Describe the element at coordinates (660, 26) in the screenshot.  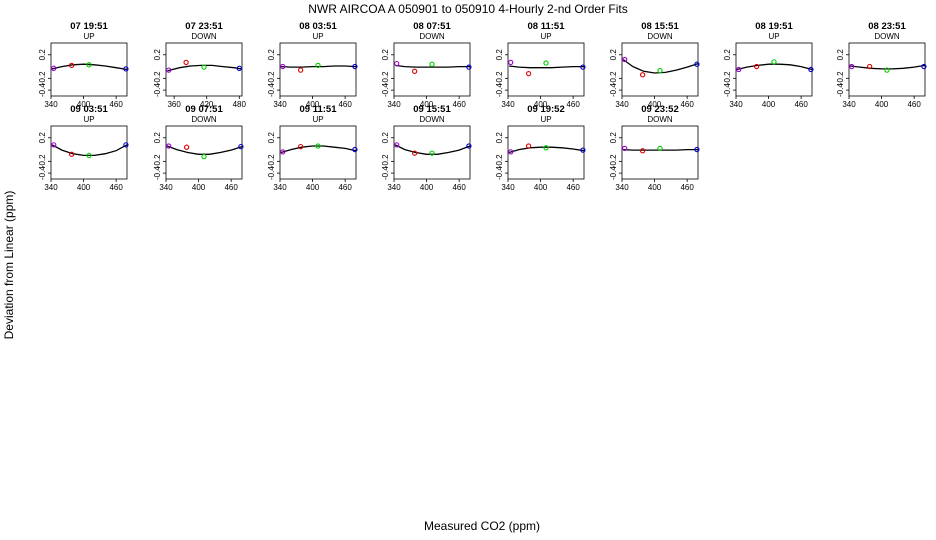
I see `panel-title: 08 15:51` at that location.